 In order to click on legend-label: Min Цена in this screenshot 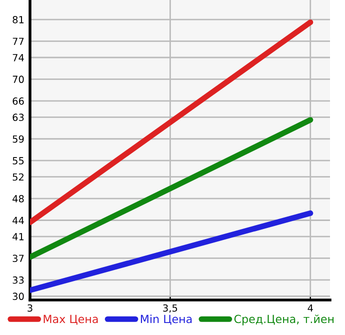, I will do `click(166, 319)`.